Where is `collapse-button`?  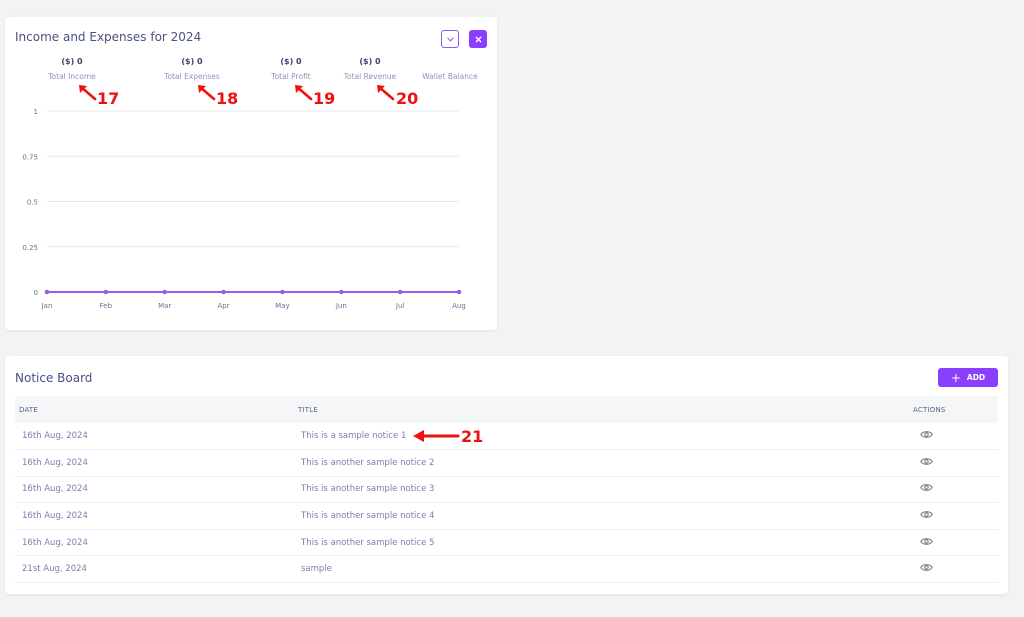 collapse-button is located at coordinates (450, 39).